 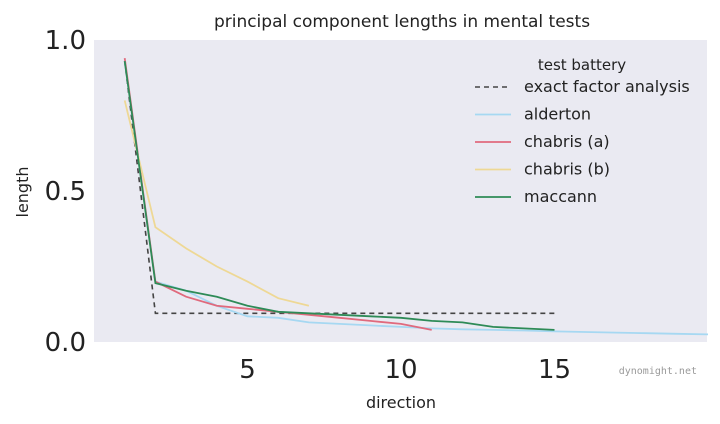 I want to click on legend-label-1: alderton, so click(x=557, y=114).